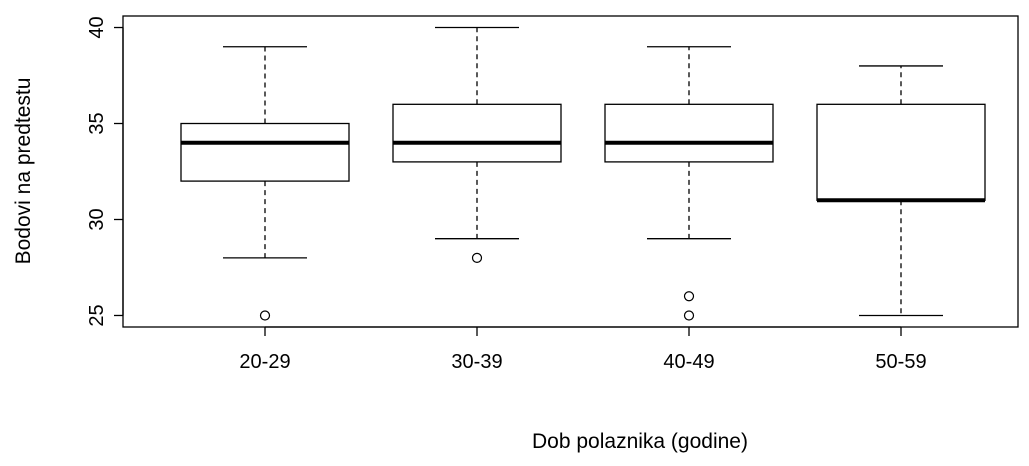  What do you see at coordinates (97, 315) in the screenshot?
I see `y-tick-label: 25` at bounding box center [97, 315].